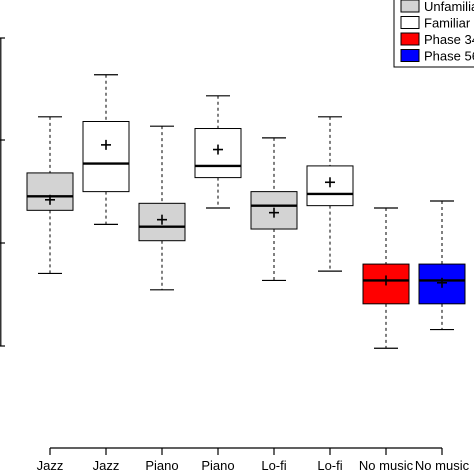 The image size is (474, 474). Describe the element at coordinates (447, 23) in the screenshot. I see `legend-label: Familiar` at that location.